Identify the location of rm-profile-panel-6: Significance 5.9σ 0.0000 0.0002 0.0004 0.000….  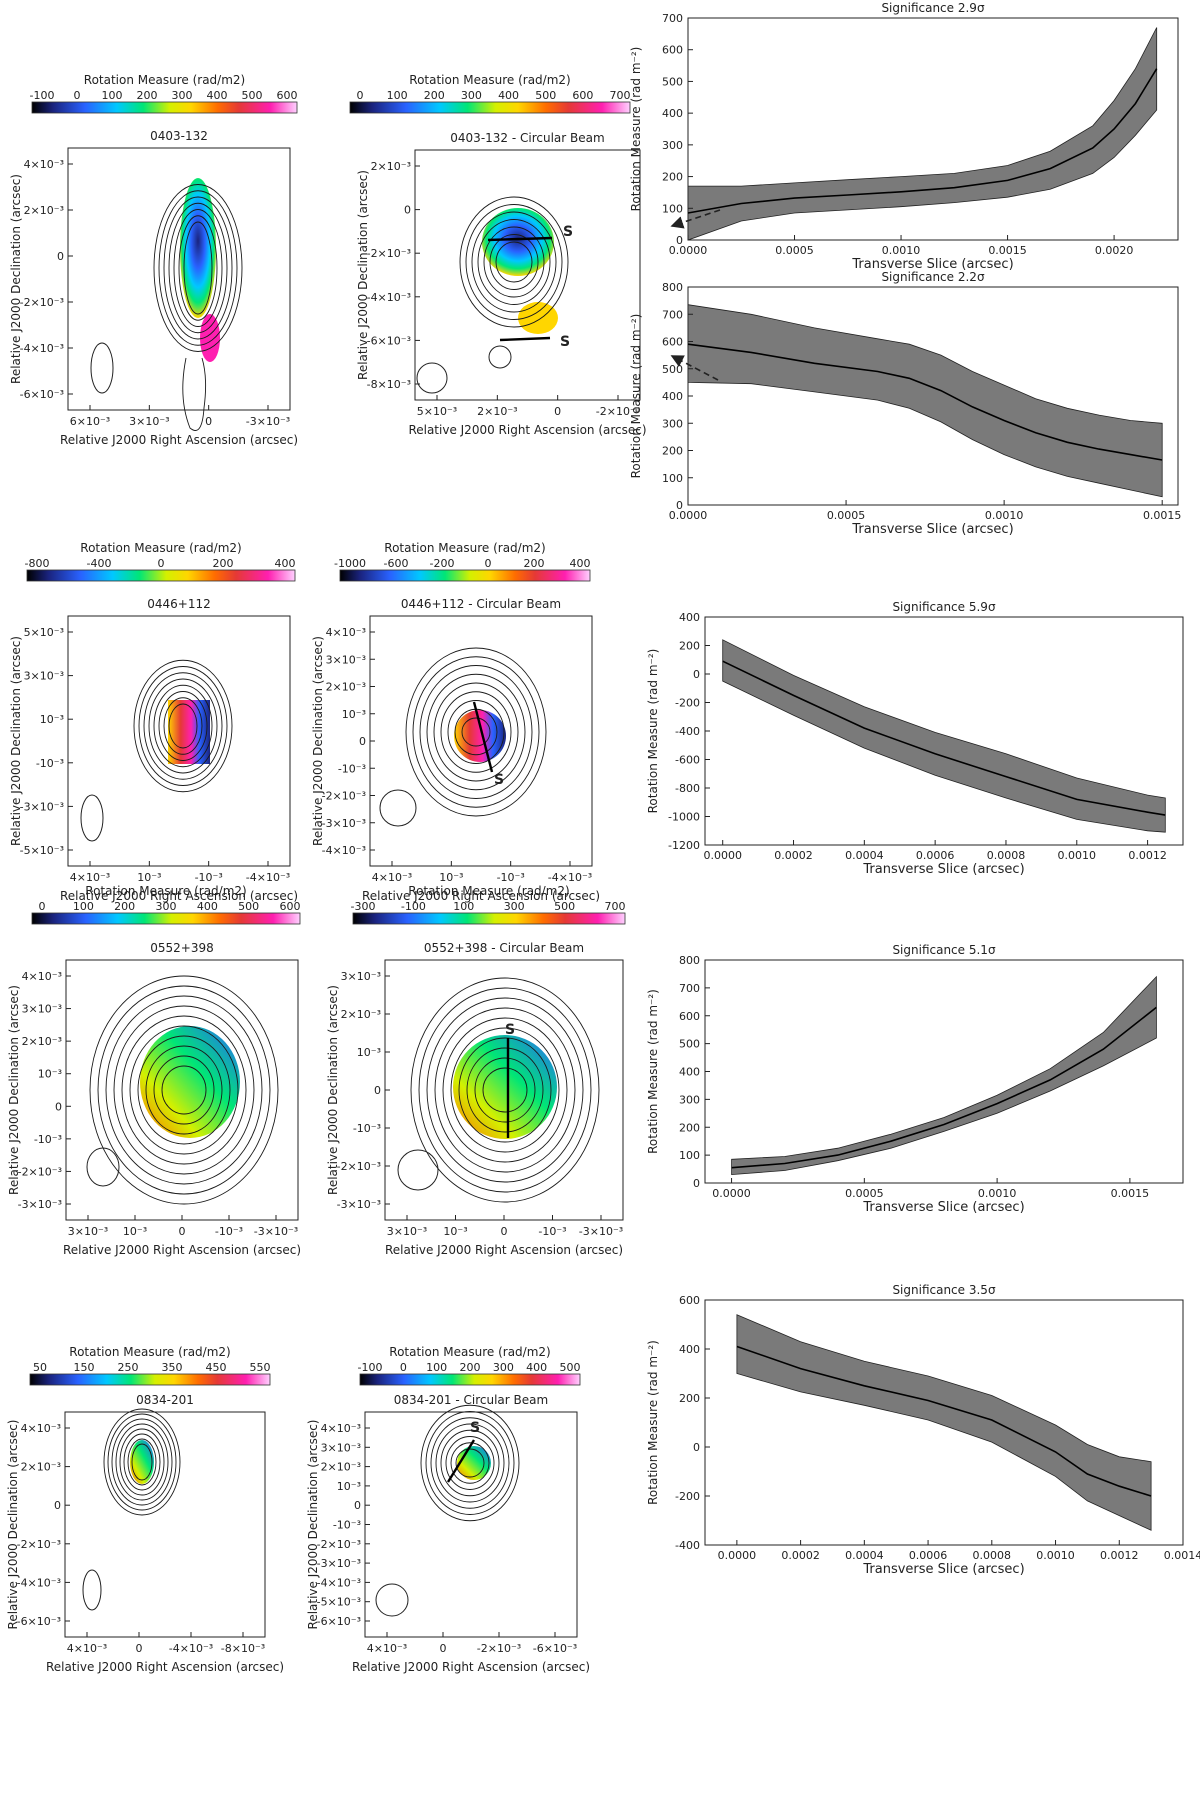
(915, 738).